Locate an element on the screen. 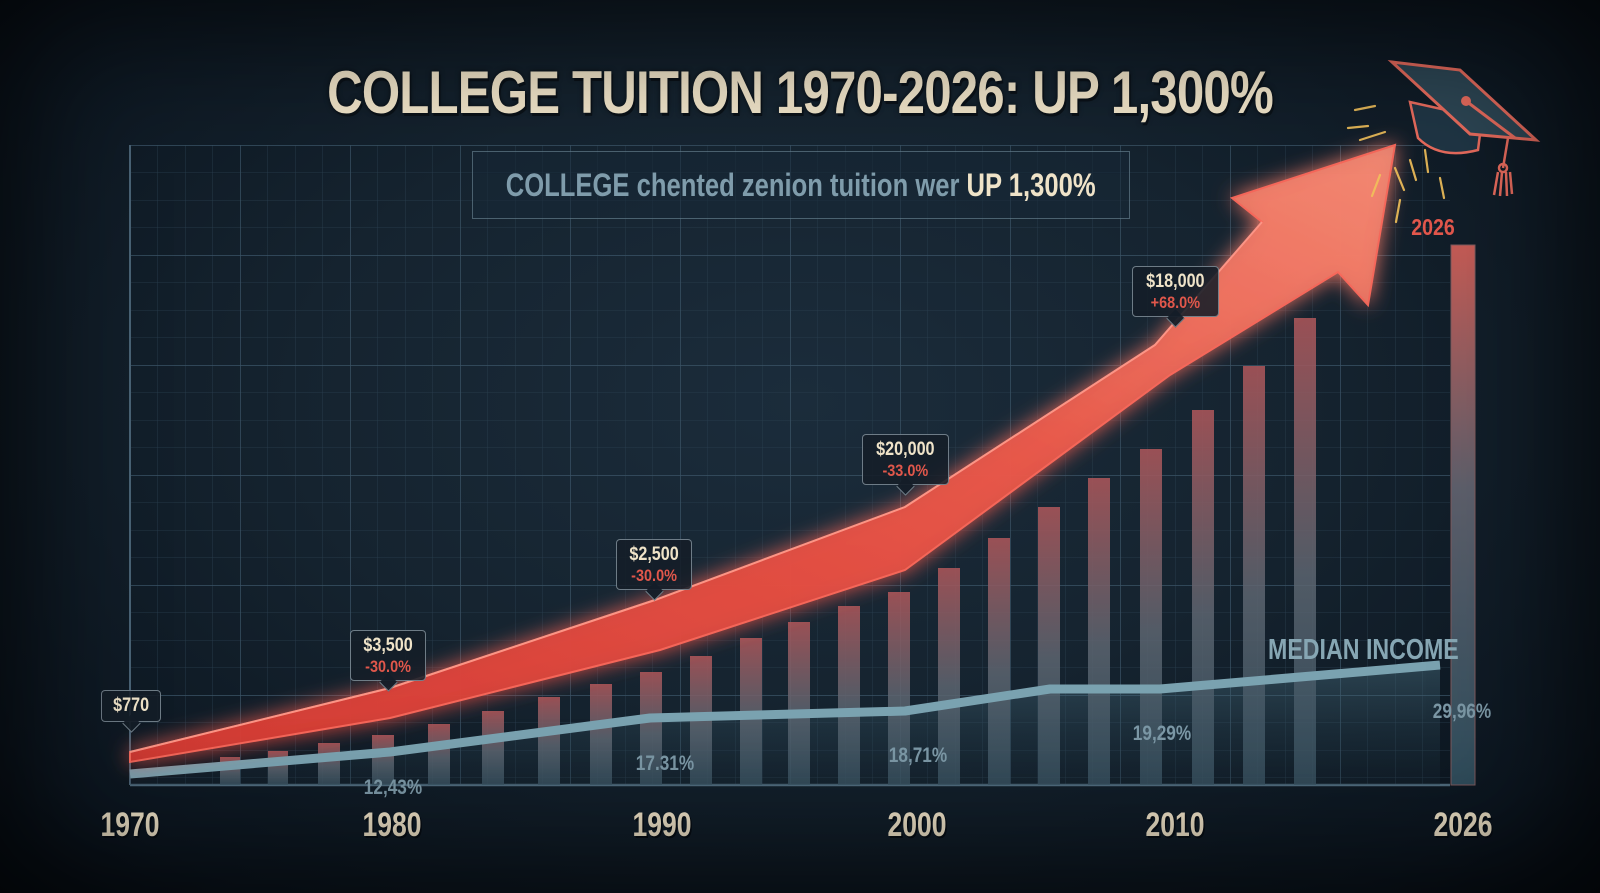 The height and width of the screenshot is (893, 1600). x-tick-1970: 1970 is located at coordinates (130, 825).